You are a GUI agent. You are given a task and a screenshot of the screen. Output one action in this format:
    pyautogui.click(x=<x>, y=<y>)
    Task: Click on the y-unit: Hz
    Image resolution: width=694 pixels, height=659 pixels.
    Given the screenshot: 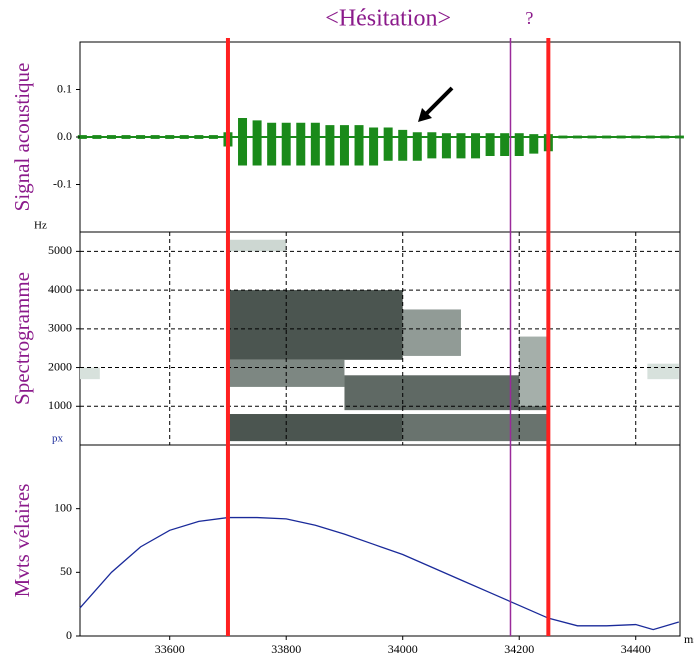 What is the action you would take?
    pyautogui.click(x=40, y=226)
    